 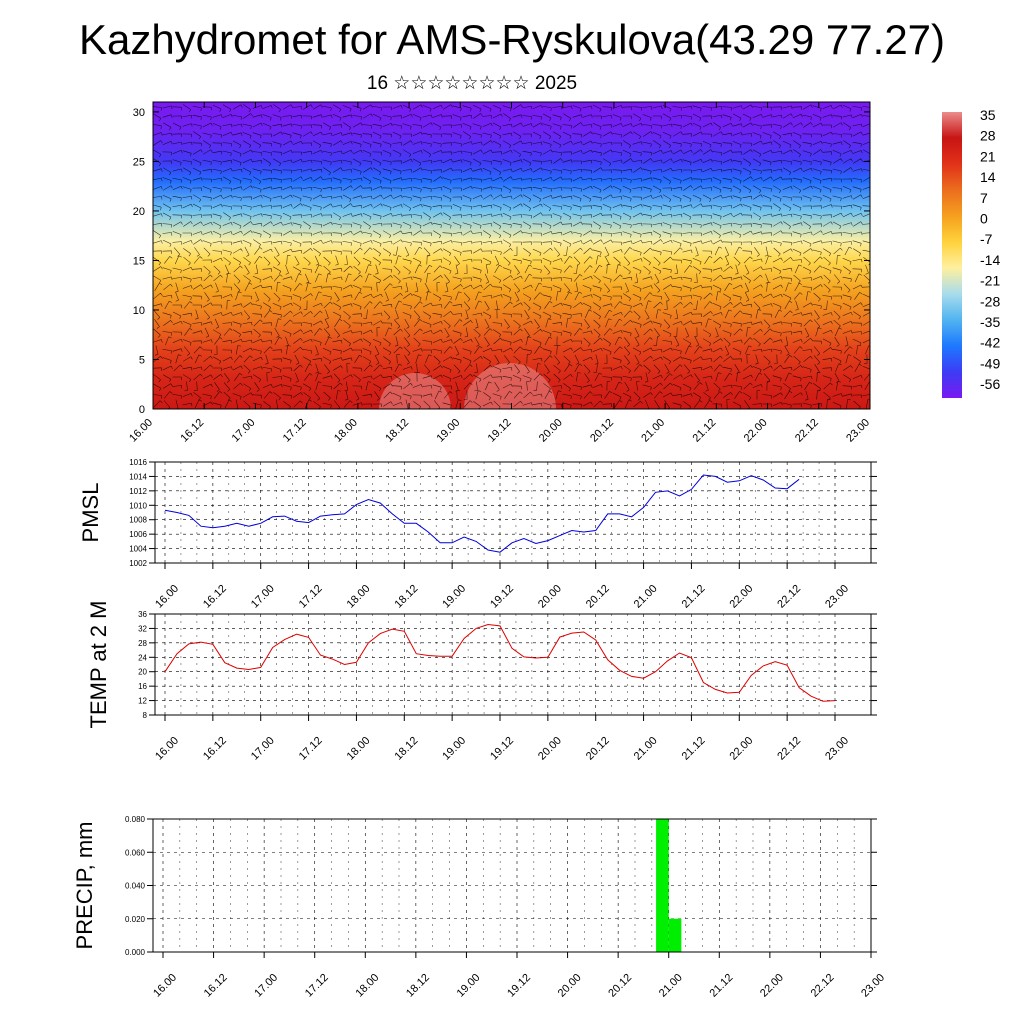 I want to click on colorbar: 35 28 21 14 7 0 -7 -14 -21 -28 -35 -42 -49 -56, so click(x=971, y=252).